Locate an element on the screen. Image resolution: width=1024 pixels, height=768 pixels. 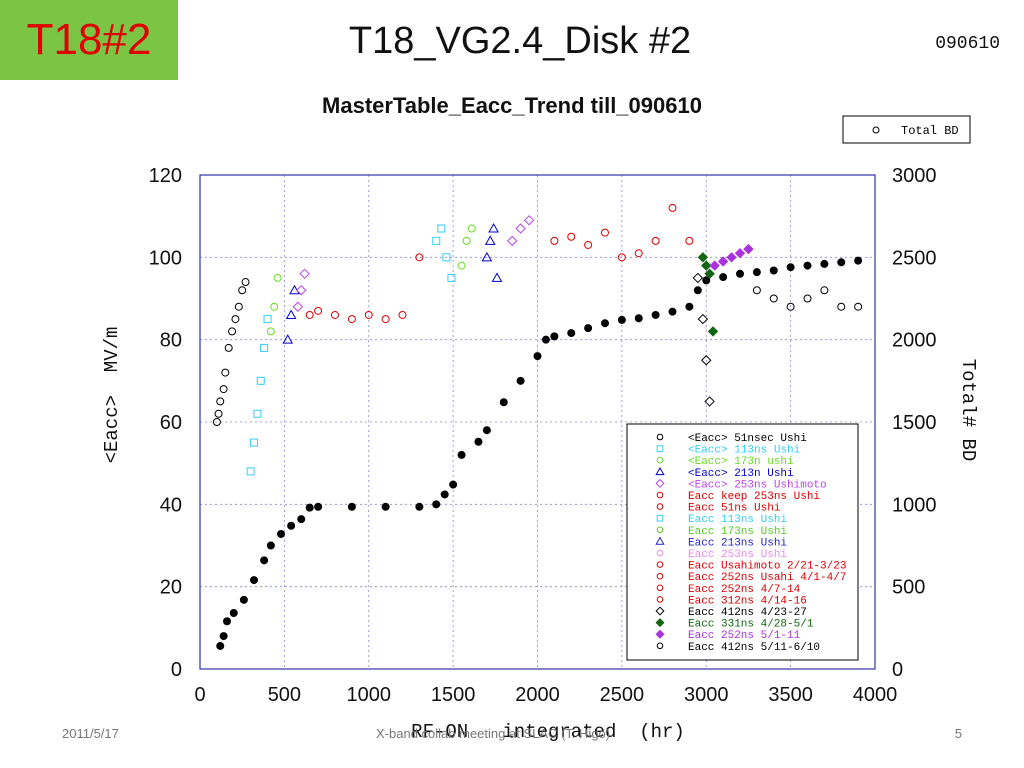
chart-title: MasterTable_Eacc_Trend till_090610 is located at coordinates (512, 105).